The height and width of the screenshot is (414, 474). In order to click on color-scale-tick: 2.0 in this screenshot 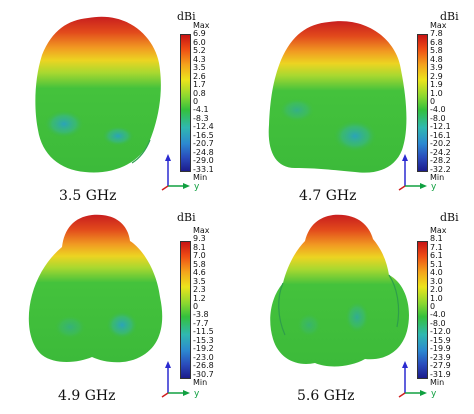, I will do `click(436, 289)`.